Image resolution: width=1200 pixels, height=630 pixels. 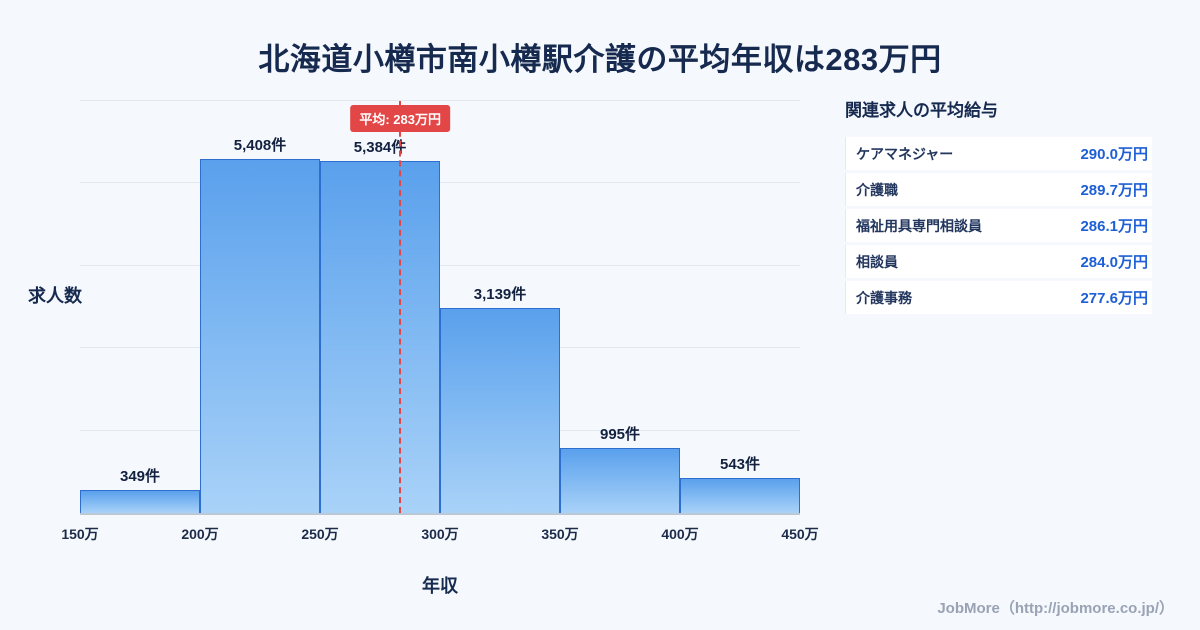 I want to click on average-badge: 平均: 283万円, so click(x=400, y=118).